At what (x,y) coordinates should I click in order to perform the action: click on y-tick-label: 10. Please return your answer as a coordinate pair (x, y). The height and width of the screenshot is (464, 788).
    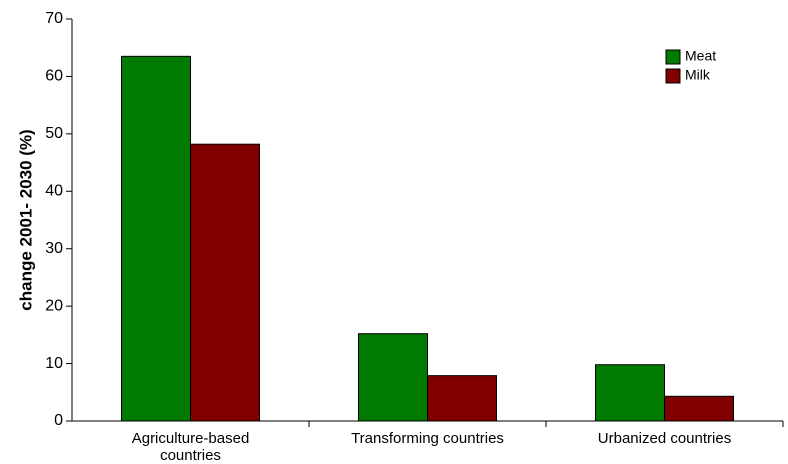
    Looking at the image, I should click on (54, 363).